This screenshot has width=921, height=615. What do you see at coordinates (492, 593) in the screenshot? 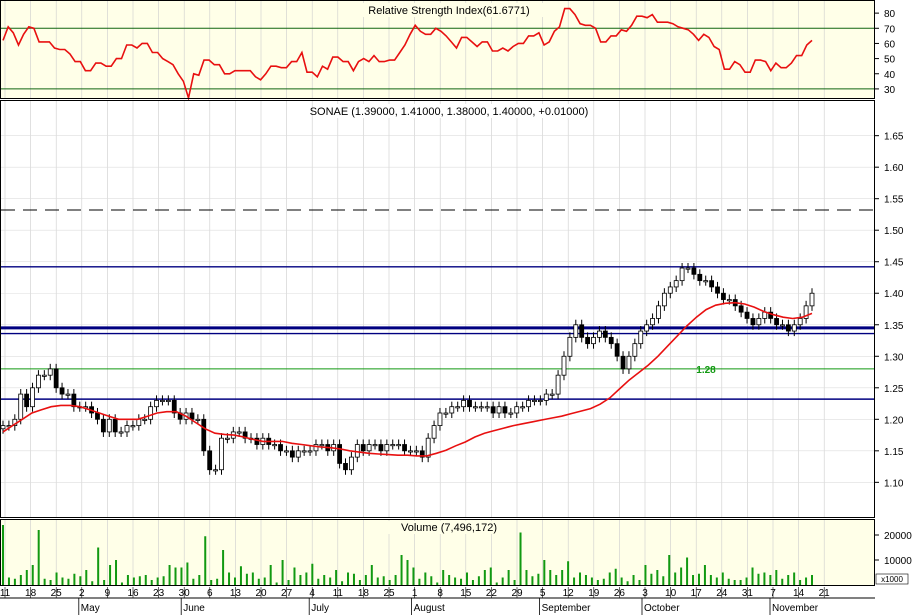
I see `date-tick-label: 22` at bounding box center [492, 593].